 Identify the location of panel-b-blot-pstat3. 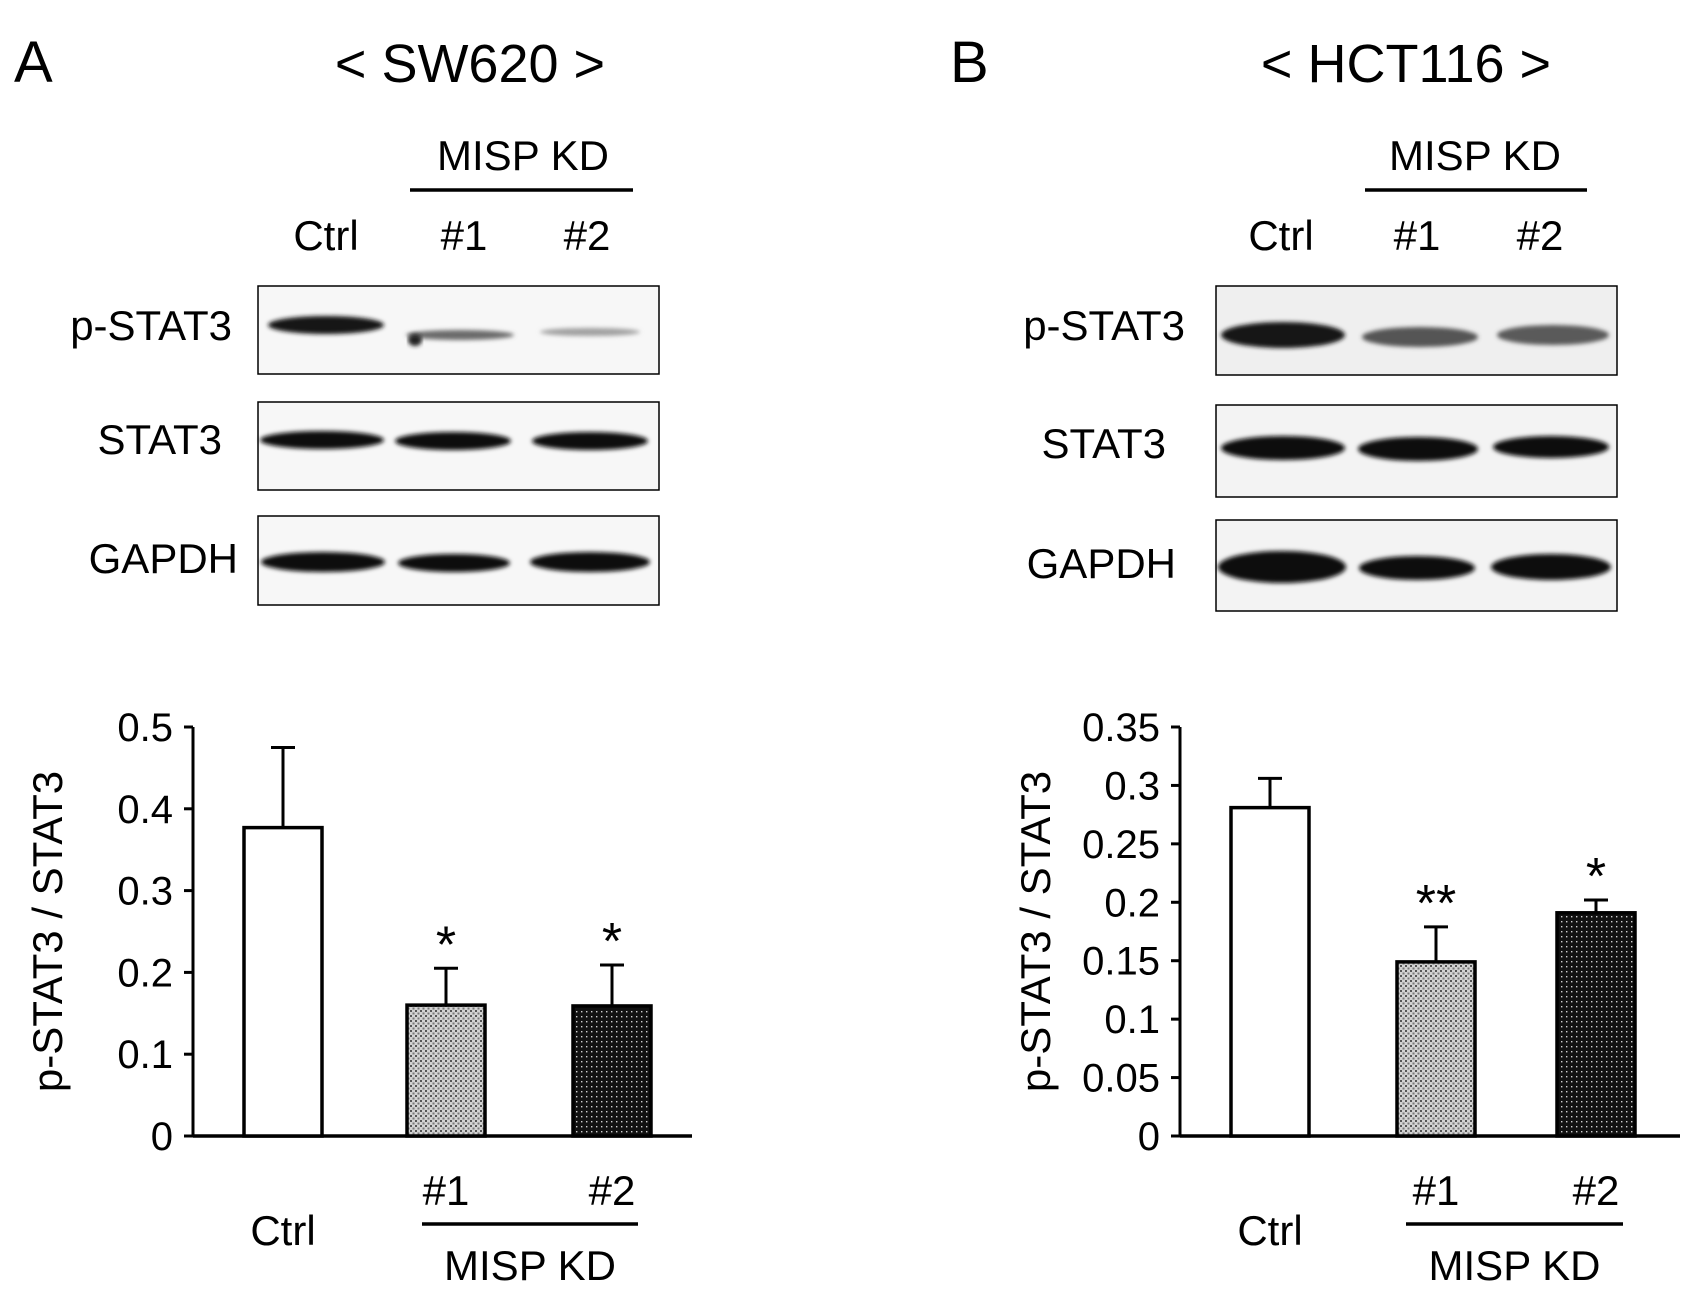
(1416, 330).